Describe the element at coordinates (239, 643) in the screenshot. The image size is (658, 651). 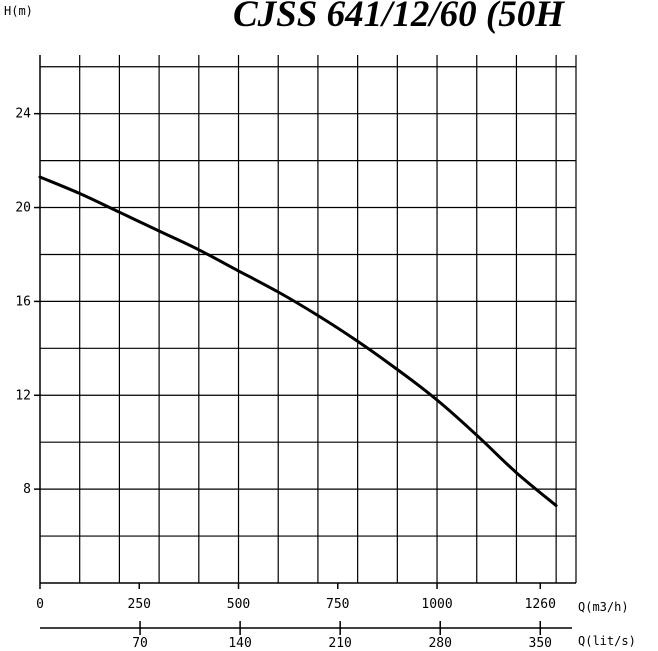
I see `x-tick-label-secondary: 140` at that location.